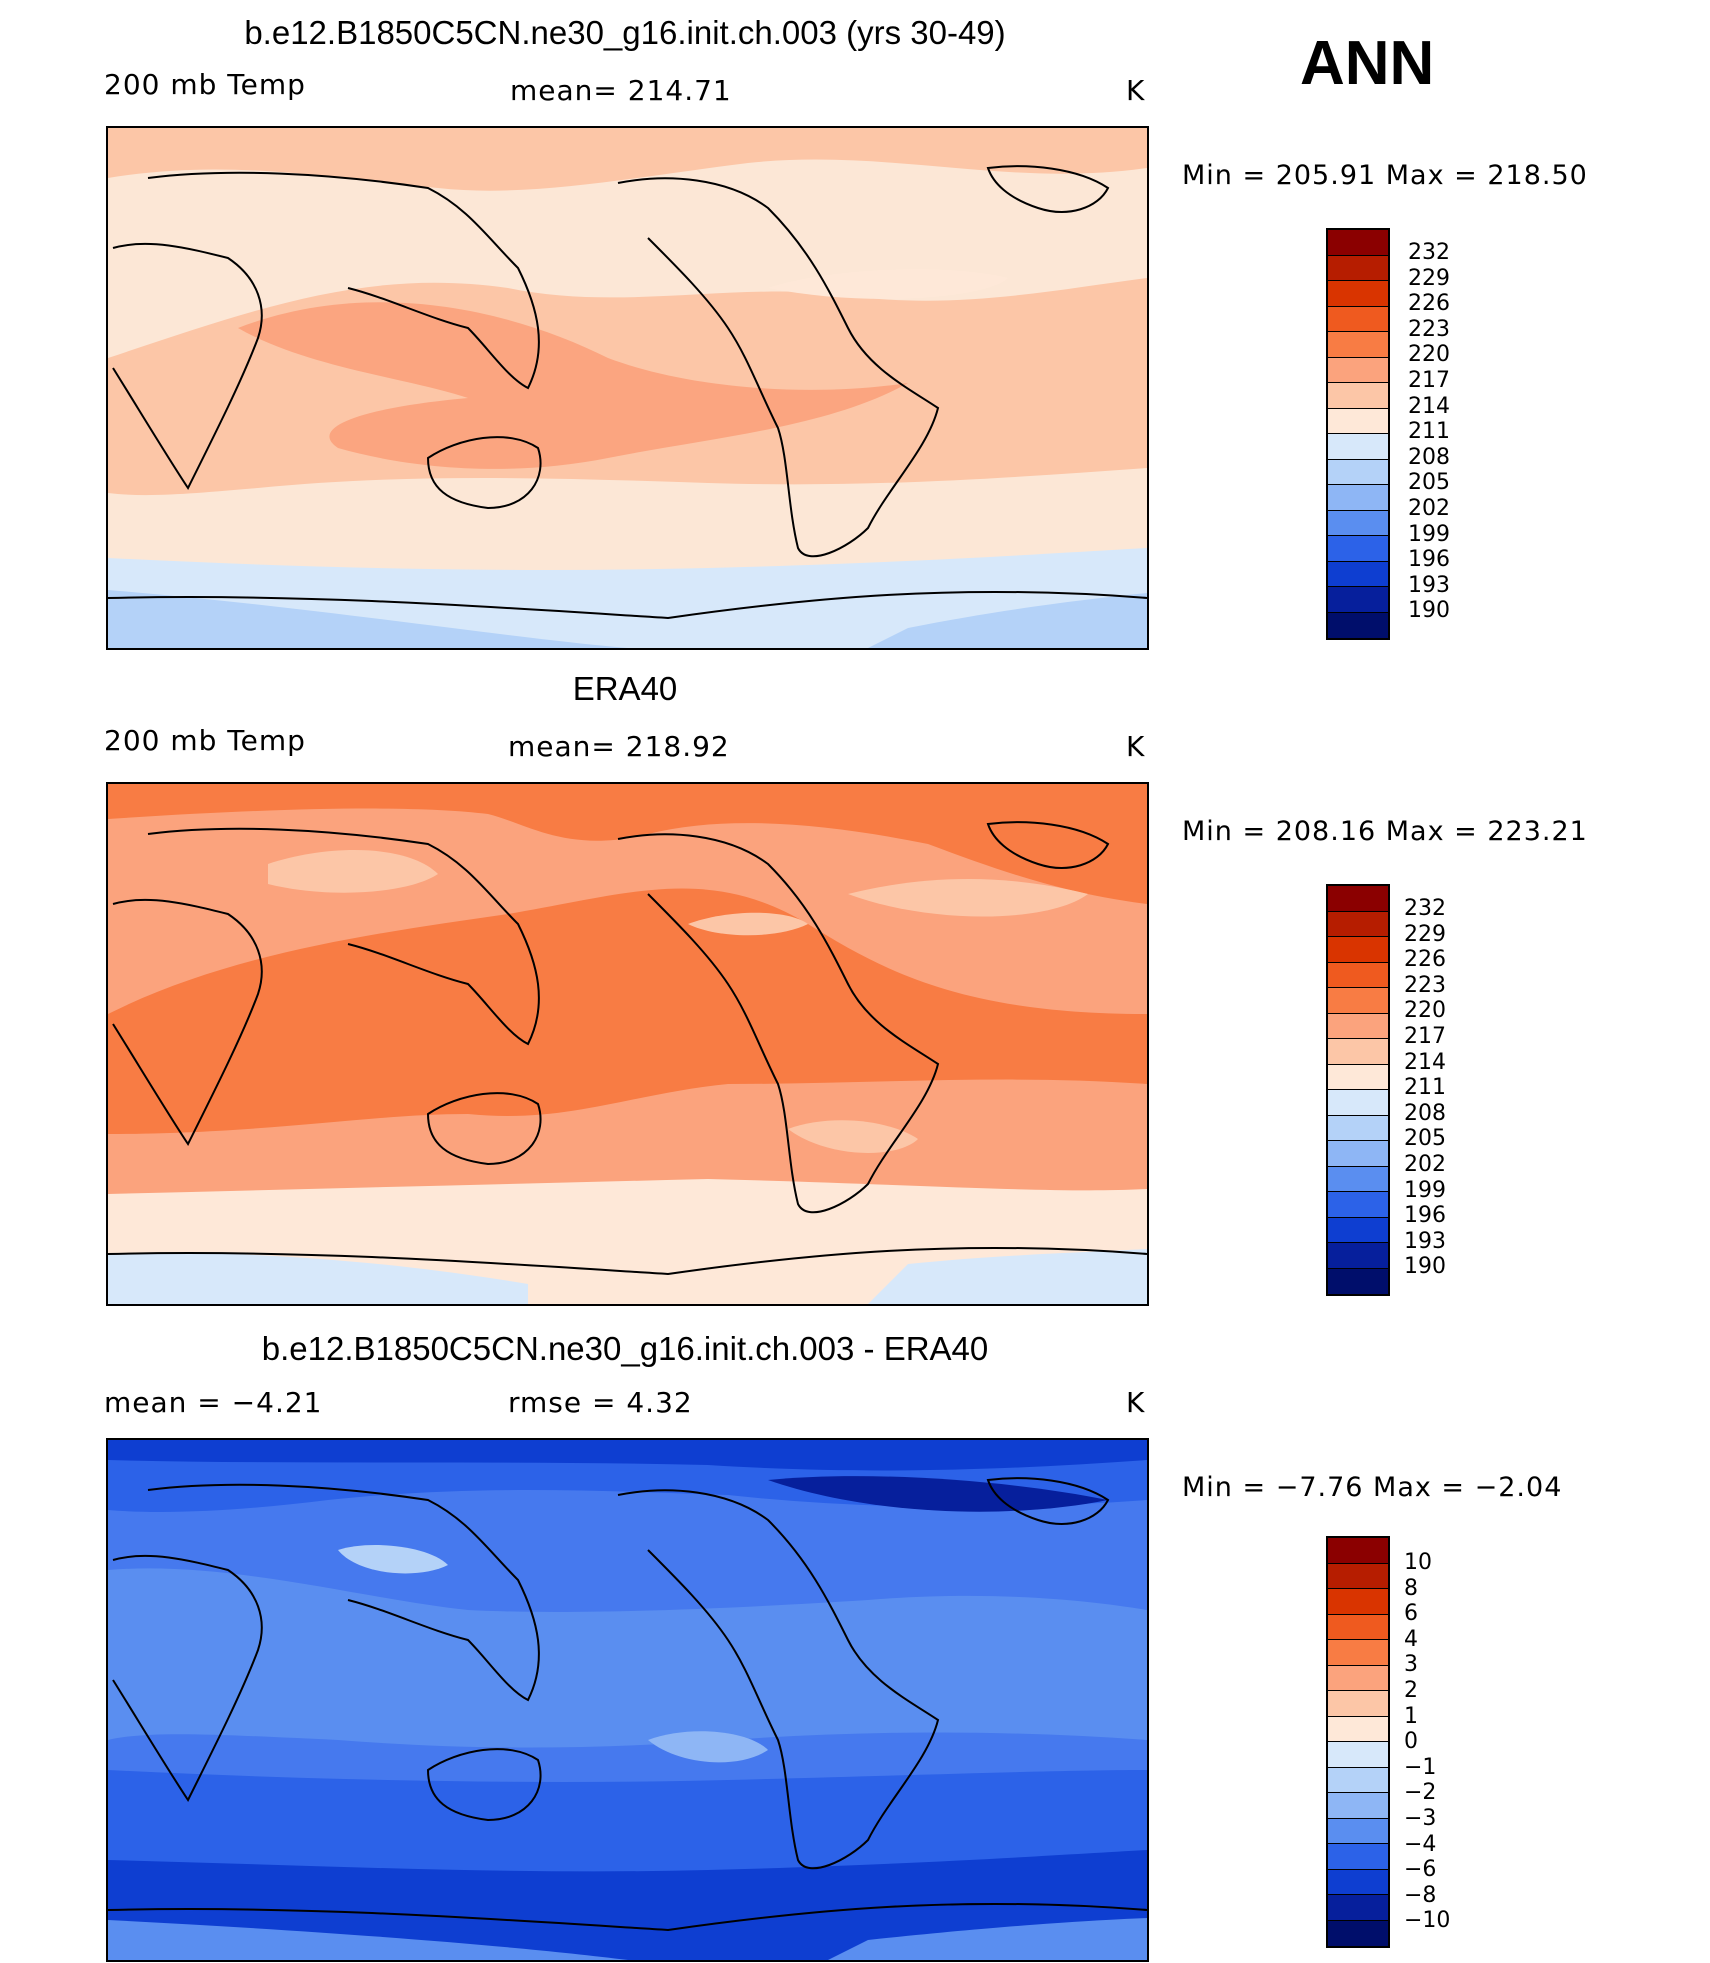 Image resolution: width=1710 pixels, height=1963 pixels. What do you see at coordinates (627, 159) in the screenshot?
I see `contour-217-north` at bounding box center [627, 159].